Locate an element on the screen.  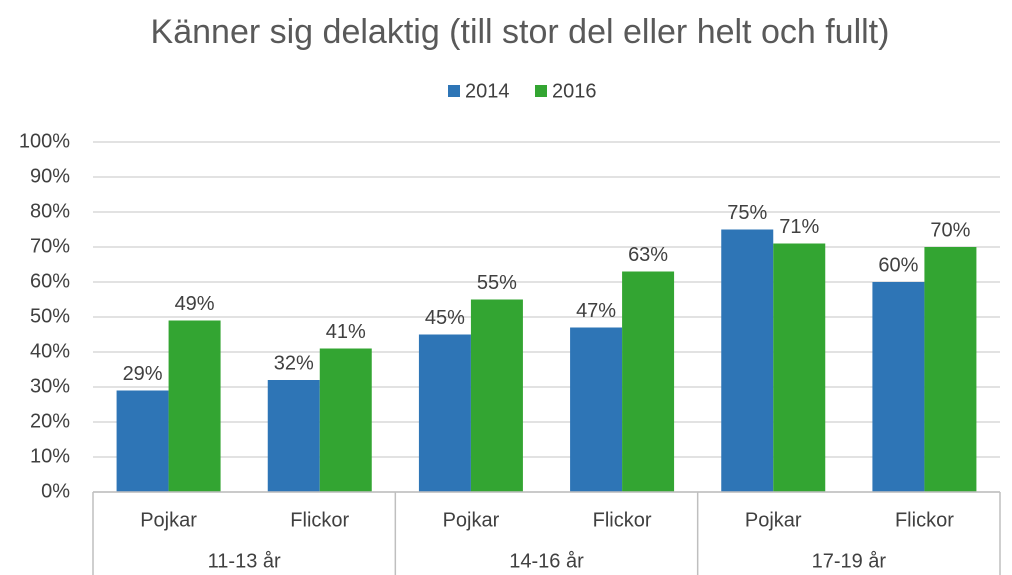
data-label: 29% is located at coordinates (143, 374).